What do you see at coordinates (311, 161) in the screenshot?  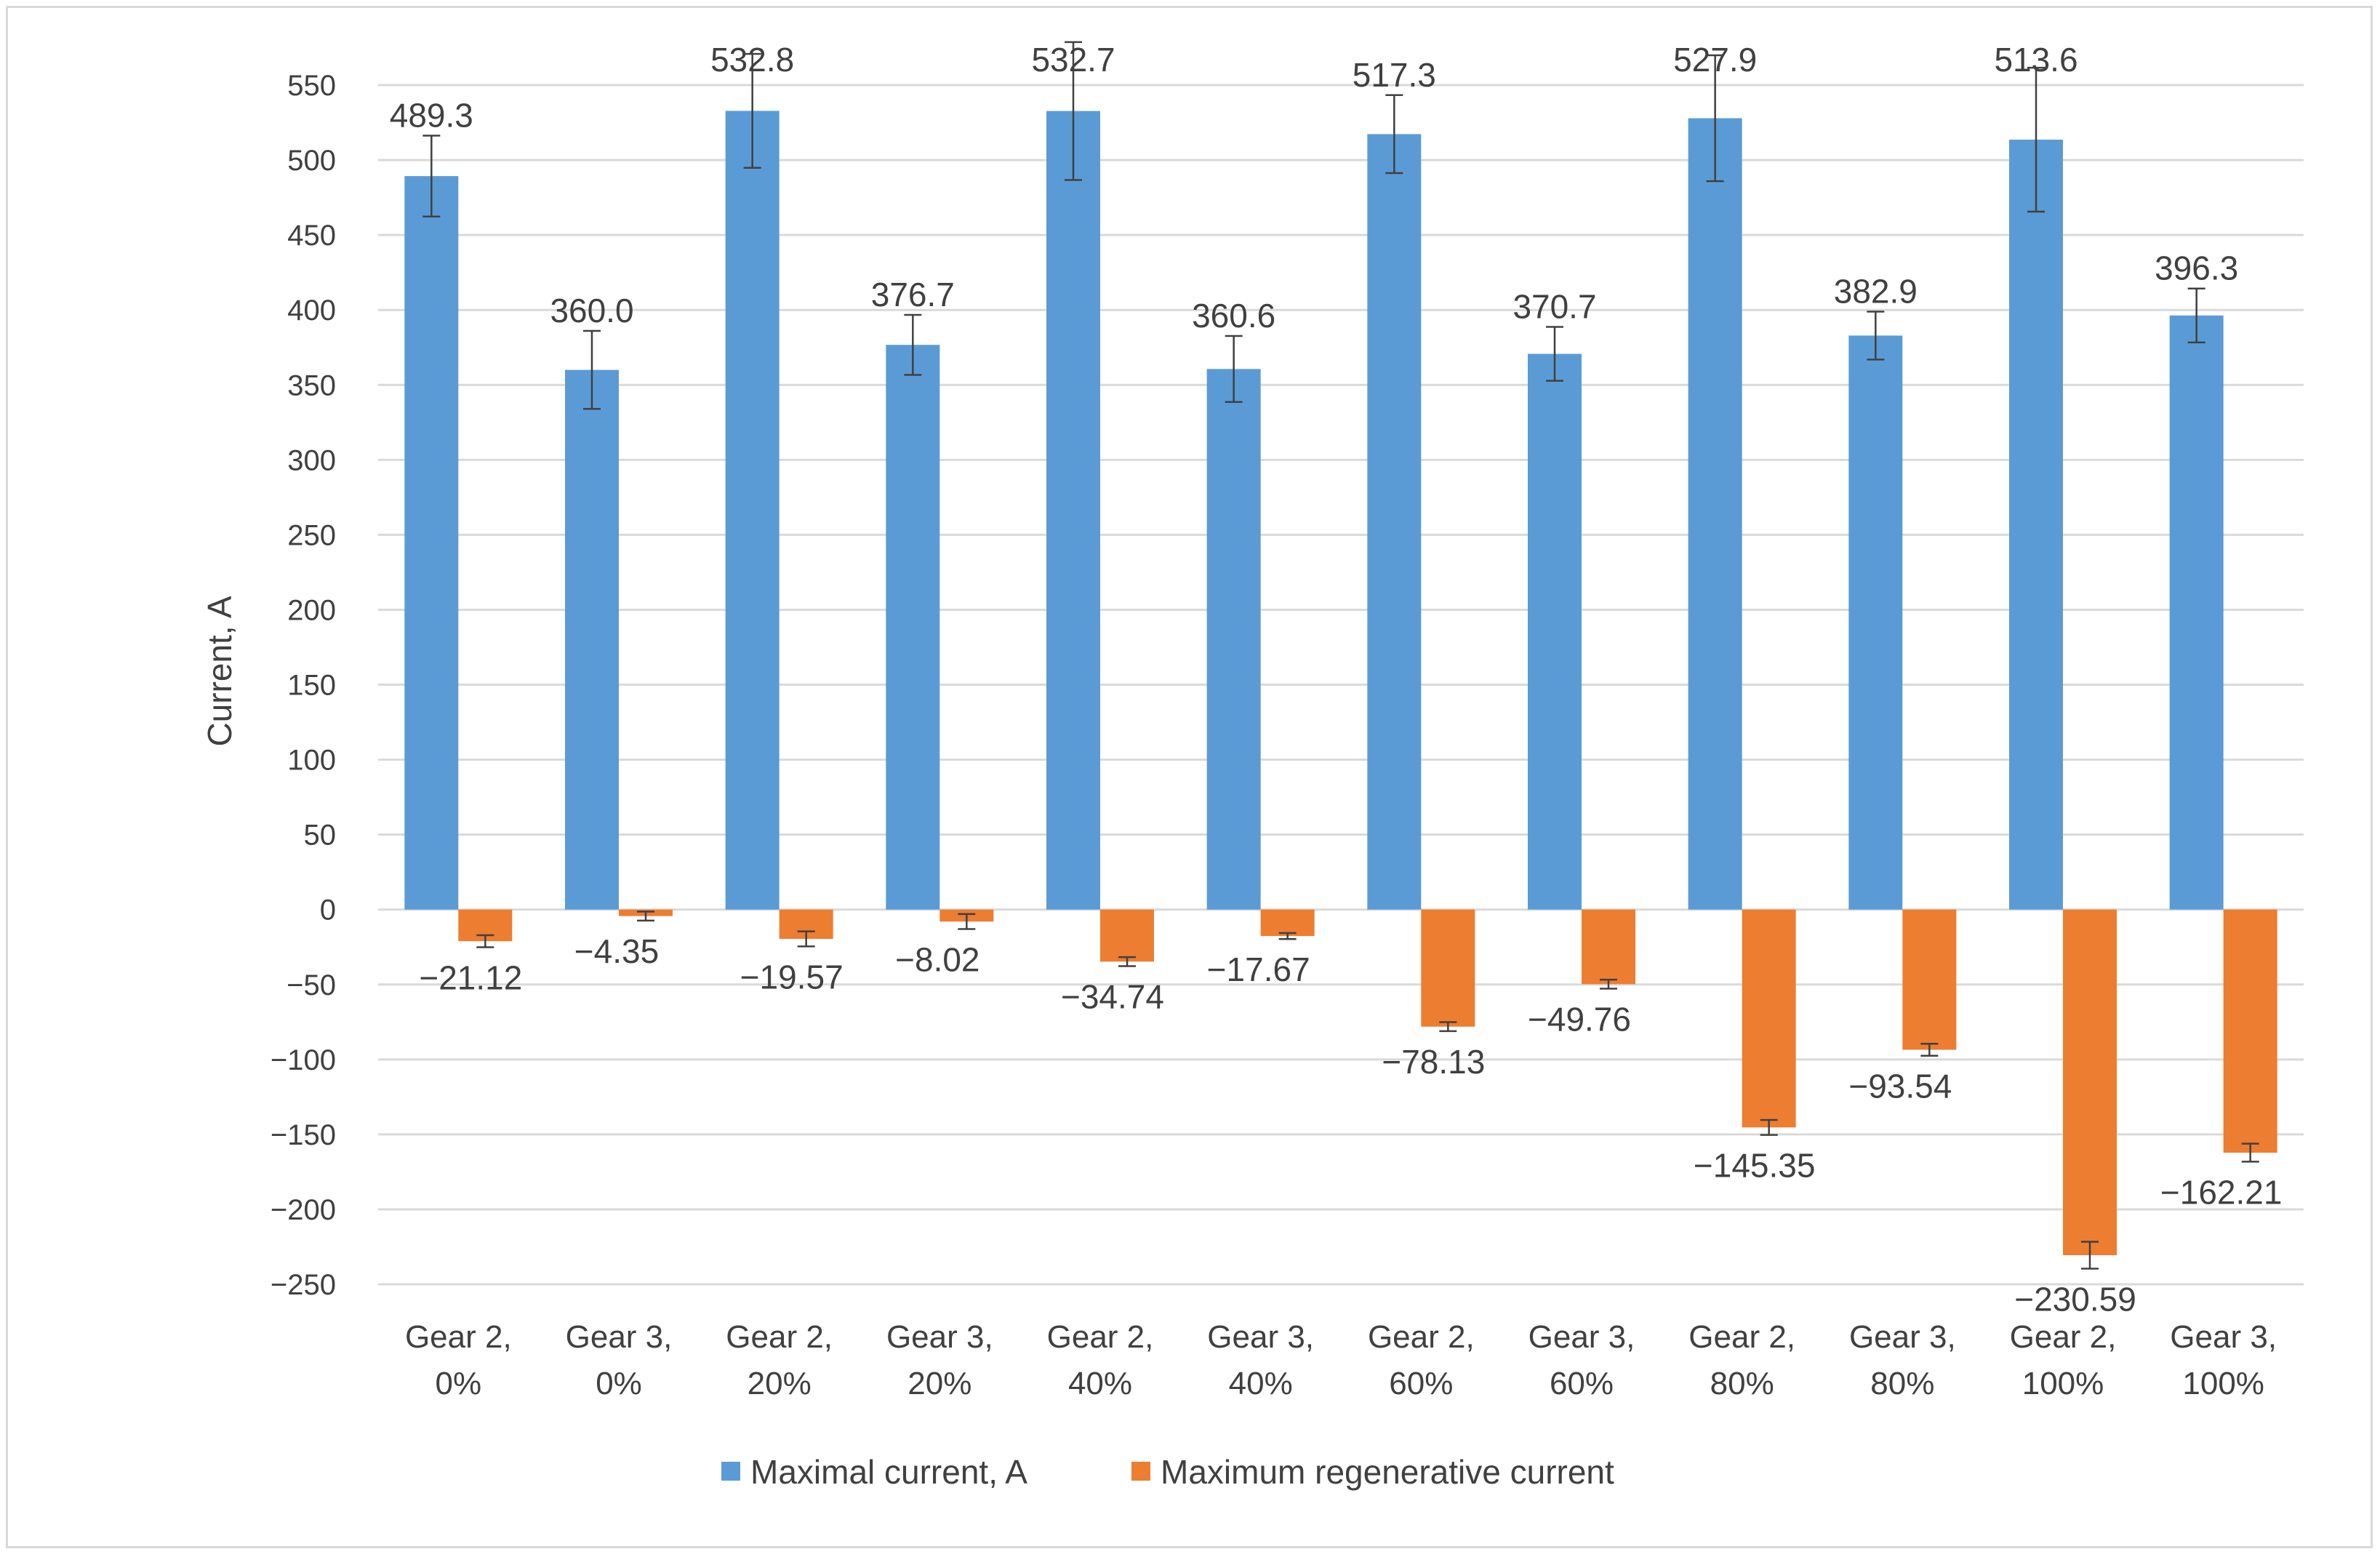 I see `y-tick-label: 500` at bounding box center [311, 161].